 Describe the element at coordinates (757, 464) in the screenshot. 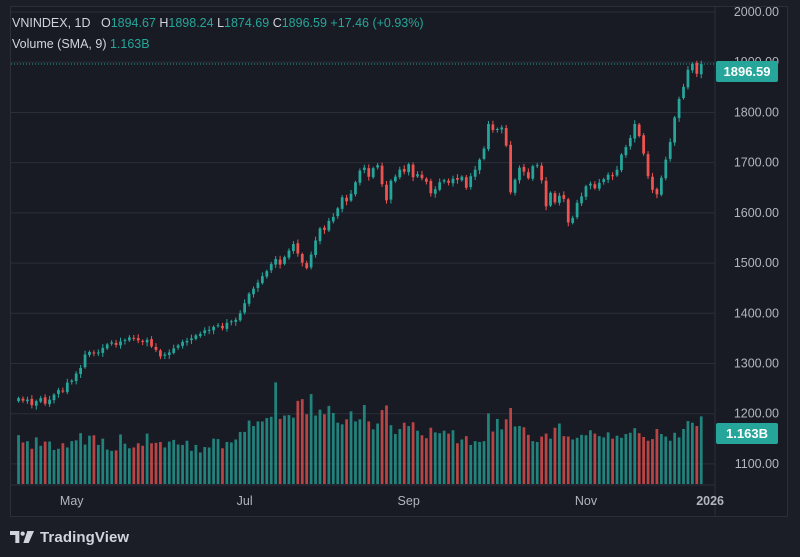

I see `y-tick-label: 1100.00` at that location.